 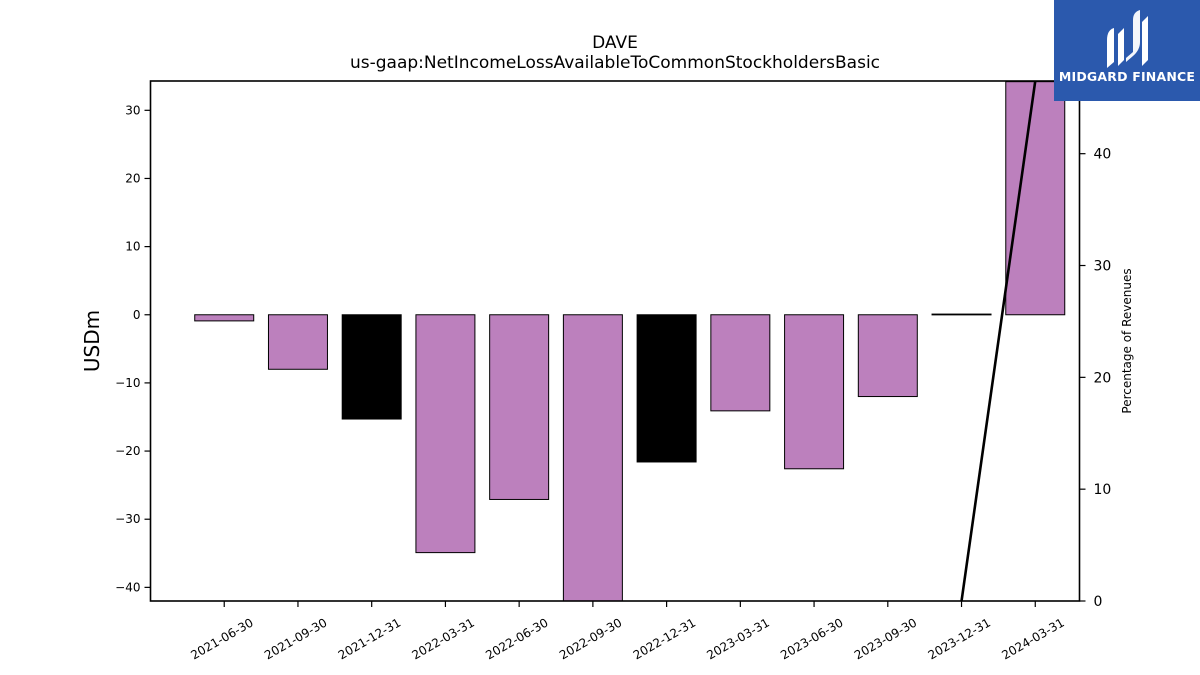 I want to click on y2-axis: 0 10 20 30 40, so click(x=1095, y=378).